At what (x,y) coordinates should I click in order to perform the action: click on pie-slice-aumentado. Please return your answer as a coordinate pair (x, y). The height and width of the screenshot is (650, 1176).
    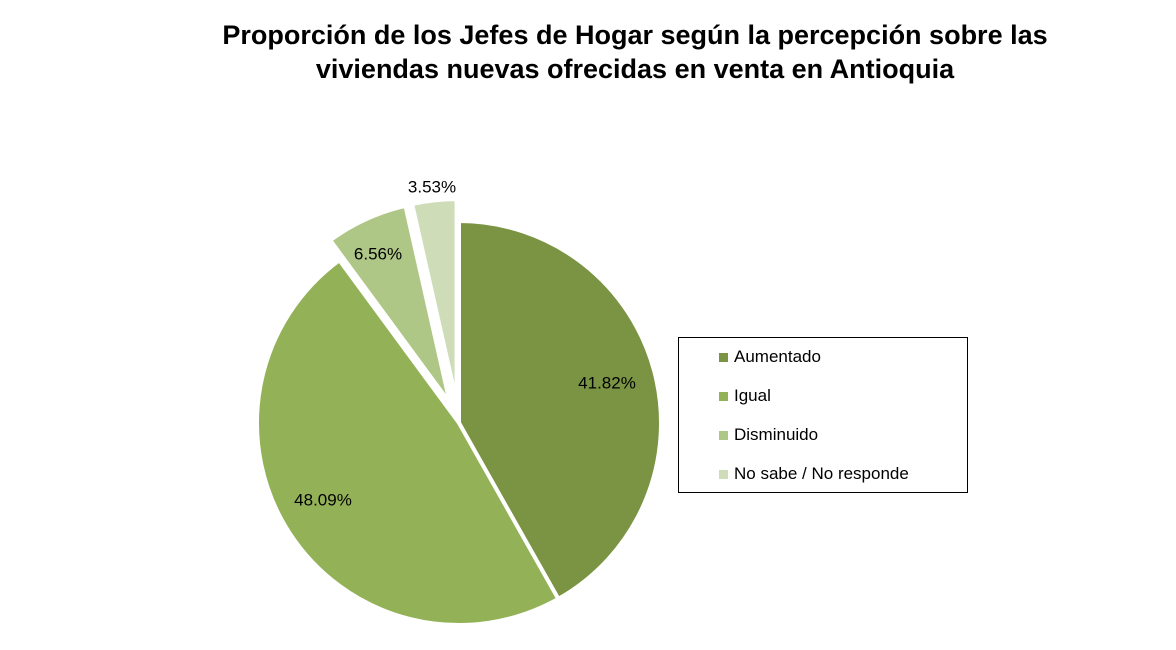
    Looking at the image, I should click on (560, 410).